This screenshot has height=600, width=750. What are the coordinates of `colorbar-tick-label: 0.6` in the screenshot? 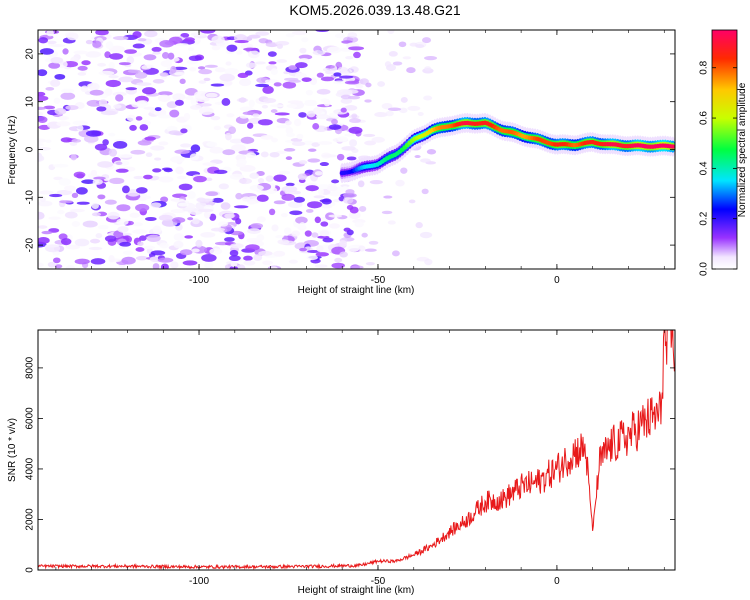 It's located at (704, 118).